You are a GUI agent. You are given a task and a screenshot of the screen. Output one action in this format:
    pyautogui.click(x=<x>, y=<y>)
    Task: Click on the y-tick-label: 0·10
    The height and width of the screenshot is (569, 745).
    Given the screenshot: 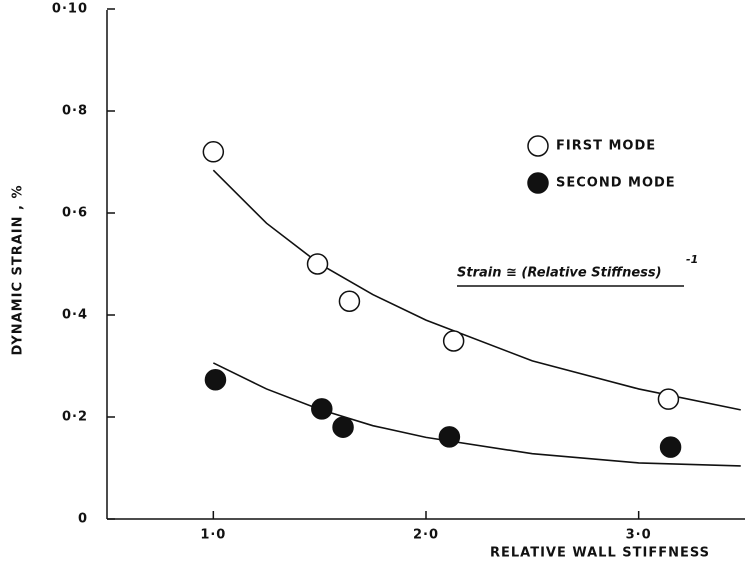 What is the action you would take?
    pyautogui.click(x=70, y=9)
    